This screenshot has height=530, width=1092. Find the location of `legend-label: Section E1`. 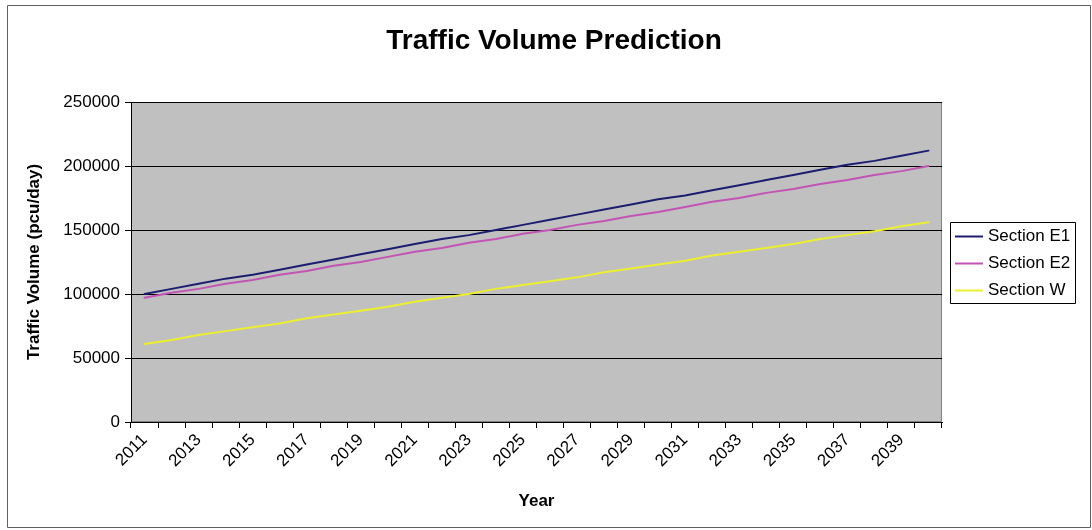

legend-label: Section E1 is located at coordinates (1029, 236).